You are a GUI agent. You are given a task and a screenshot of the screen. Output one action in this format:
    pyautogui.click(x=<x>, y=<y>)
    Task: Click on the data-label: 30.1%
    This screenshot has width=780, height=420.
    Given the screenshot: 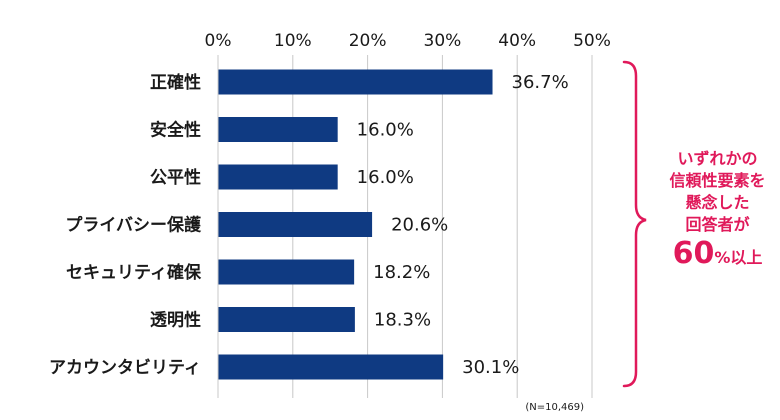 What is the action you would take?
    pyautogui.click(x=490, y=367)
    